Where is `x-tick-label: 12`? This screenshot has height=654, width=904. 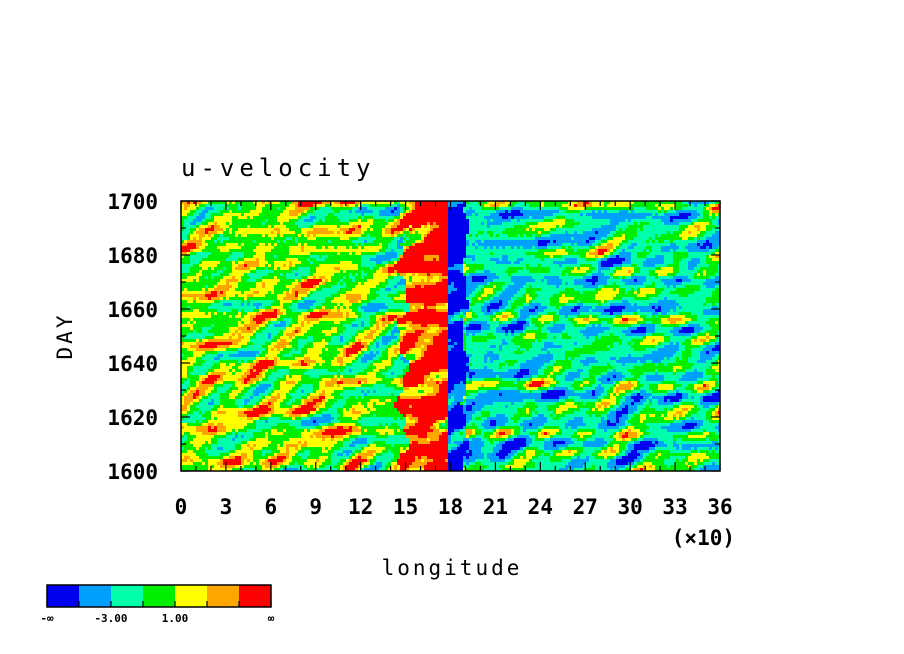 x-tick-label: 12 is located at coordinates (360, 507).